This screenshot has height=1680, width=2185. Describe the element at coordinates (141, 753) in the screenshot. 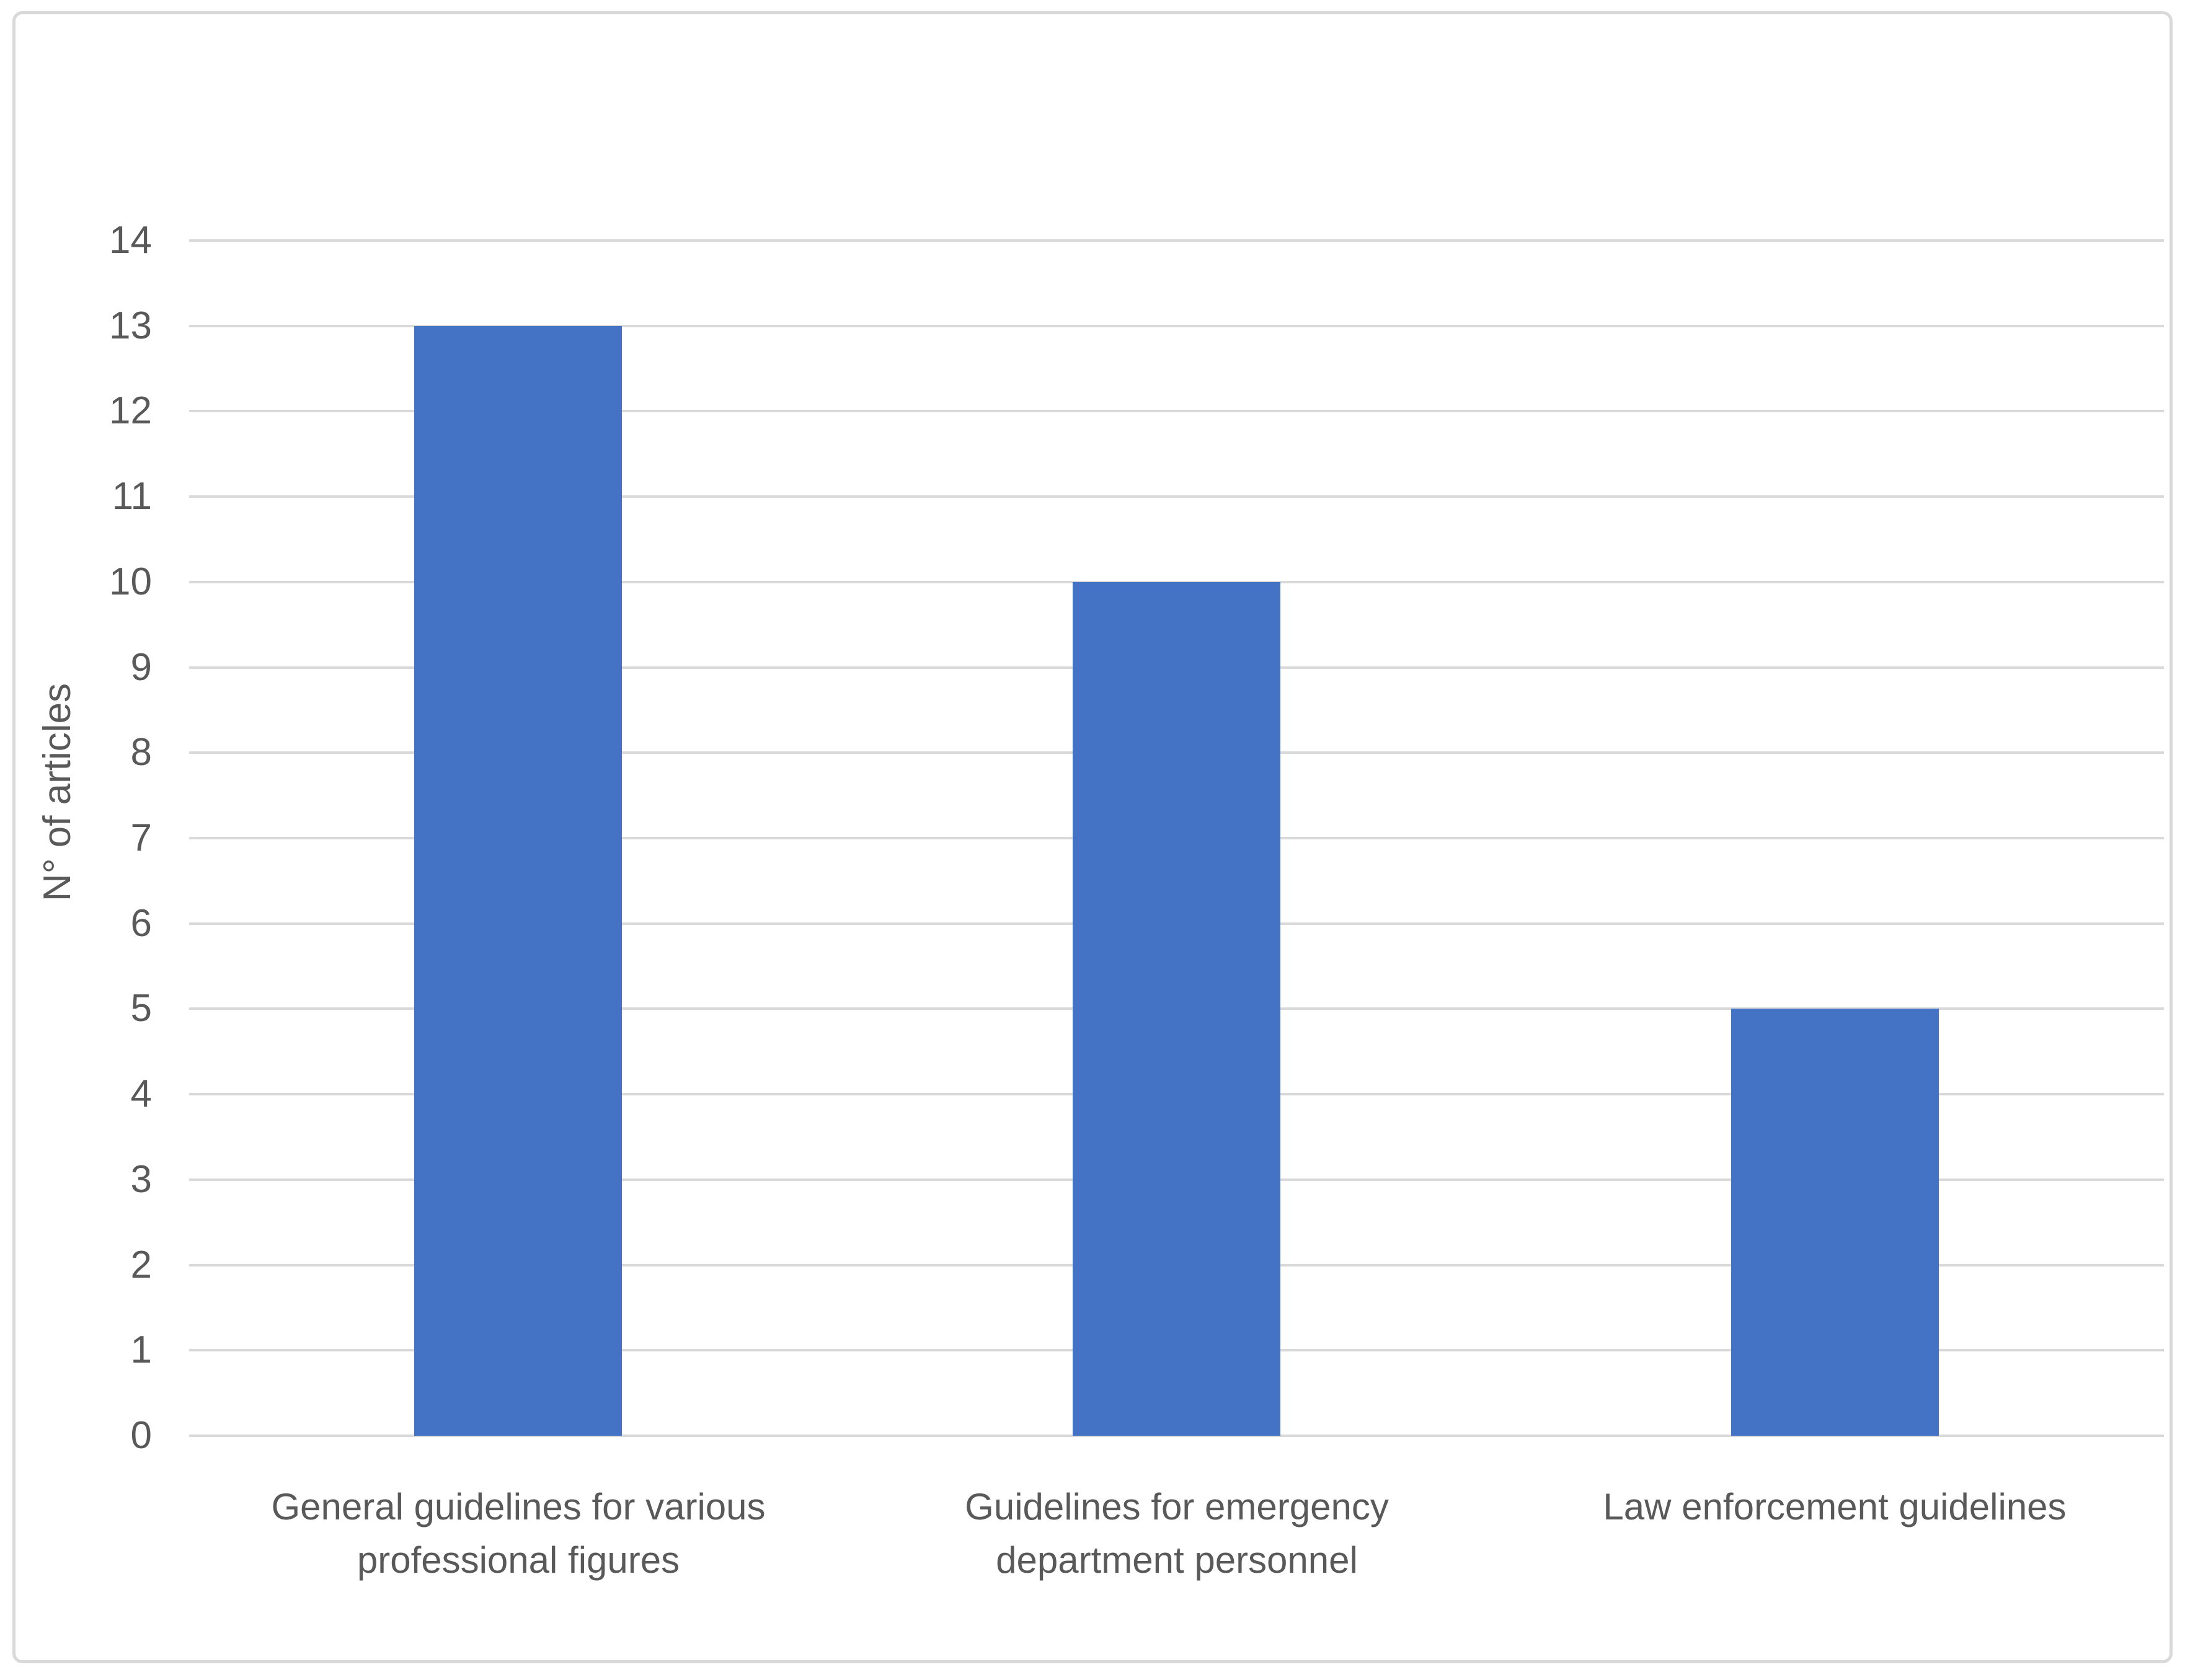

I see `y-tick-label: 8` at that location.